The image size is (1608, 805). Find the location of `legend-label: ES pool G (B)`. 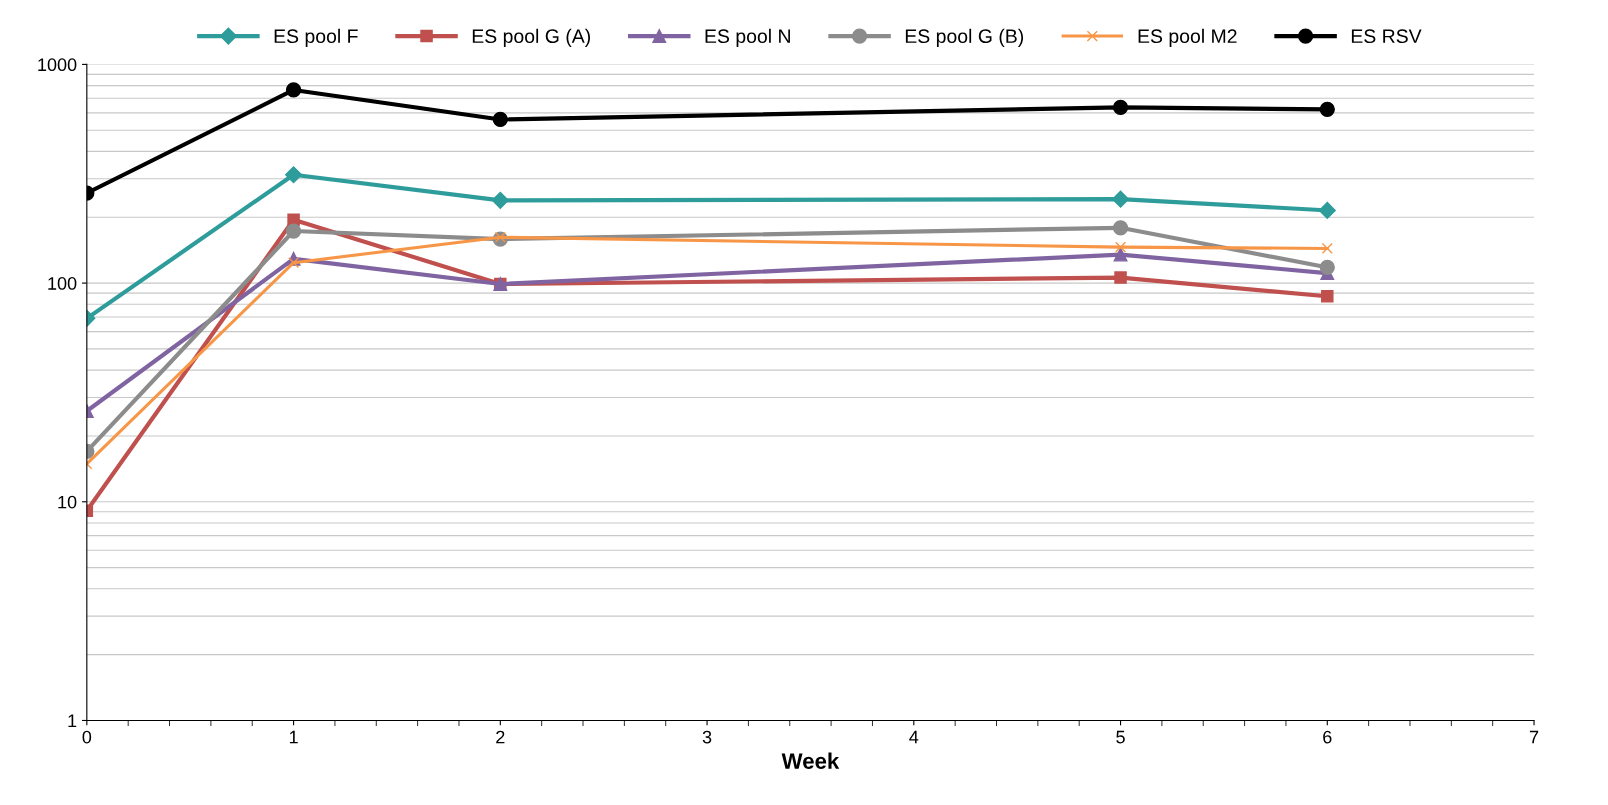

legend-label: ES pool G (B) is located at coordinates (964, 37).